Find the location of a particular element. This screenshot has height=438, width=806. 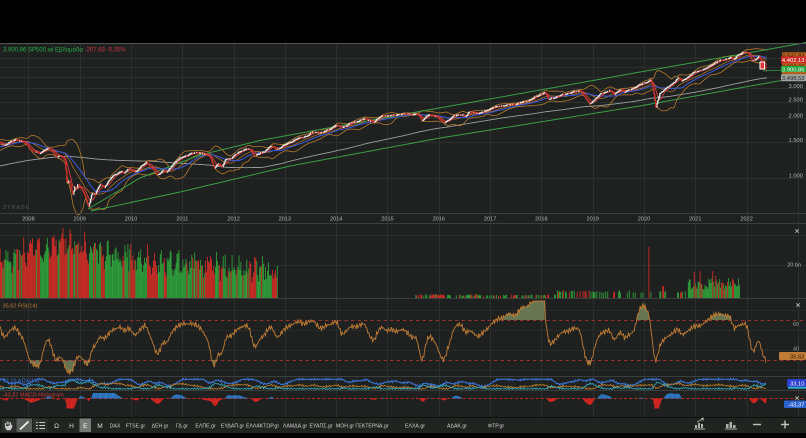

svg-text: 1.000 is located at coordinates (795, 177).